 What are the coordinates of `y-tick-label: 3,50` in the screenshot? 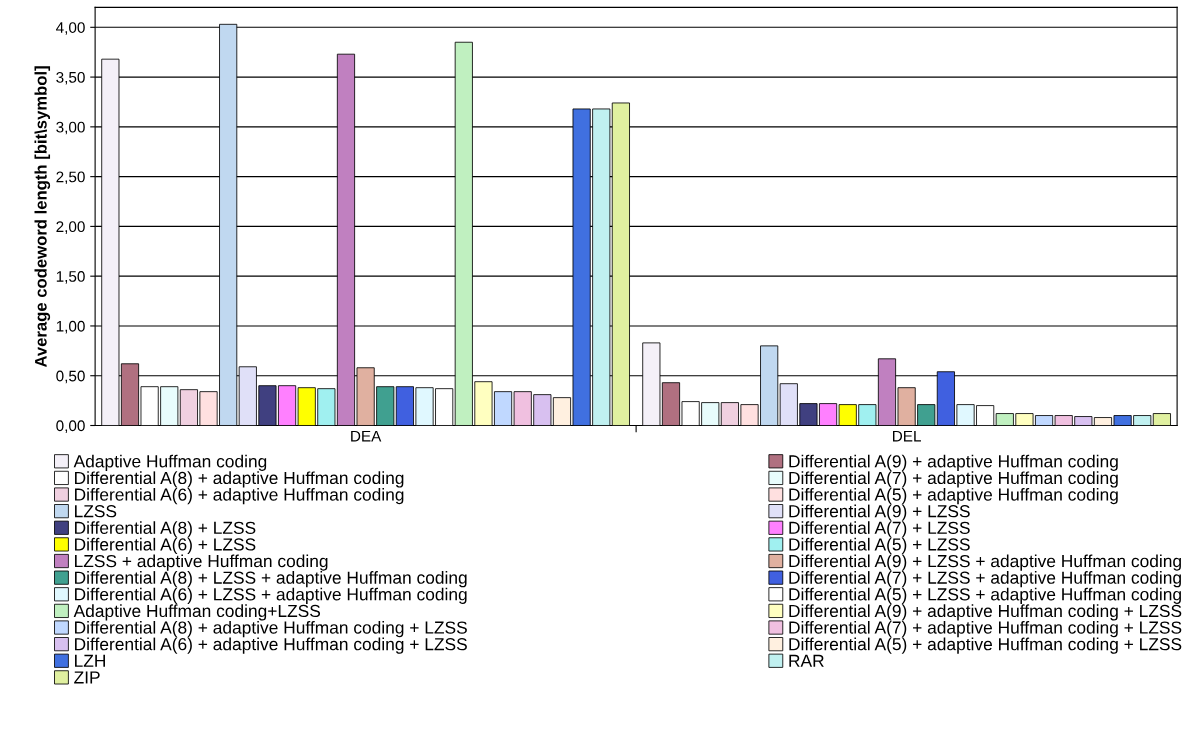 It's located at (70, 78).